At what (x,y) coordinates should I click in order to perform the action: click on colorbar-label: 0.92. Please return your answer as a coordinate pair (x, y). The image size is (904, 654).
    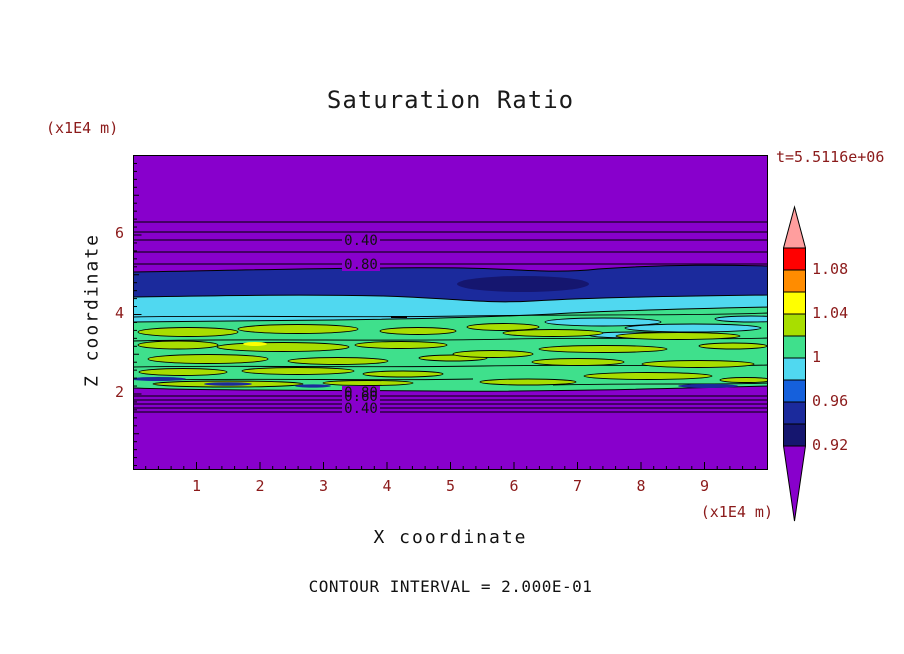
    Looking at the image, I should click on (830, 445).